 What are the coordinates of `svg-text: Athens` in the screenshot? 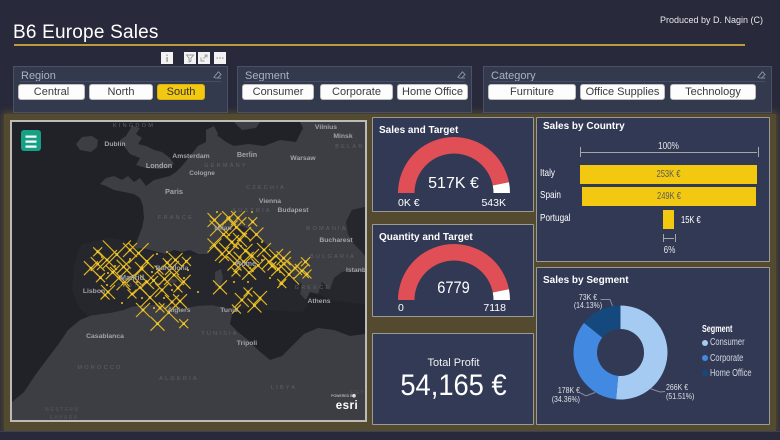 It's located at (318, 301).